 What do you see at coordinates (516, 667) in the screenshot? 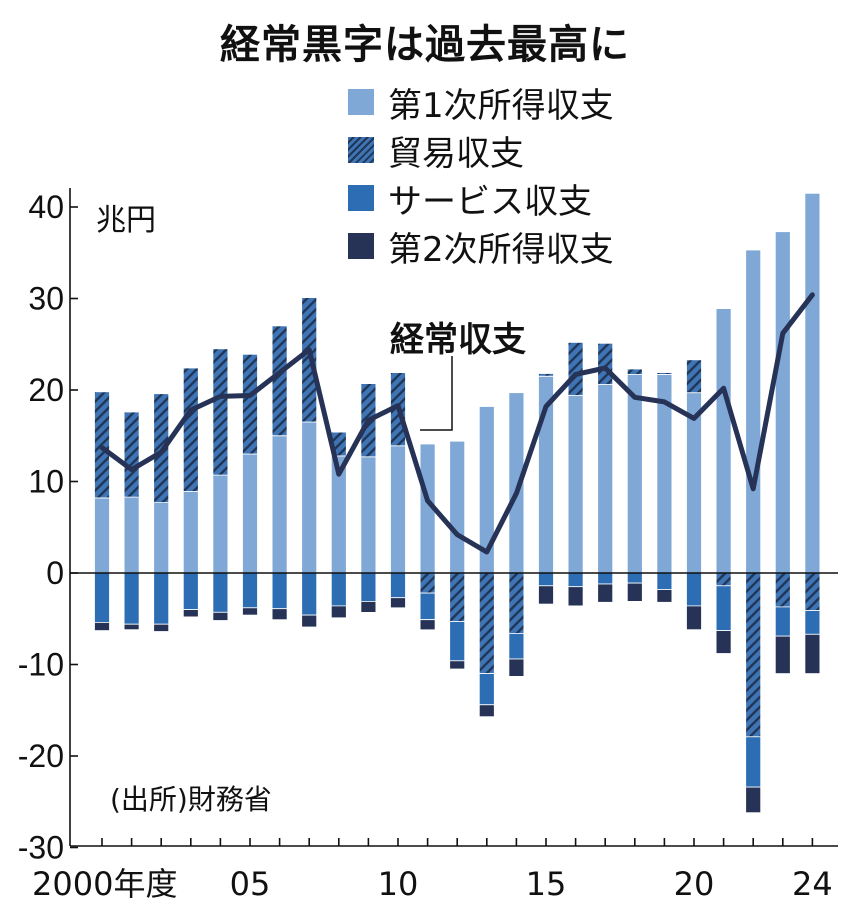
I see `bar-secondary-income-2014` at bounding box center [516, 667].